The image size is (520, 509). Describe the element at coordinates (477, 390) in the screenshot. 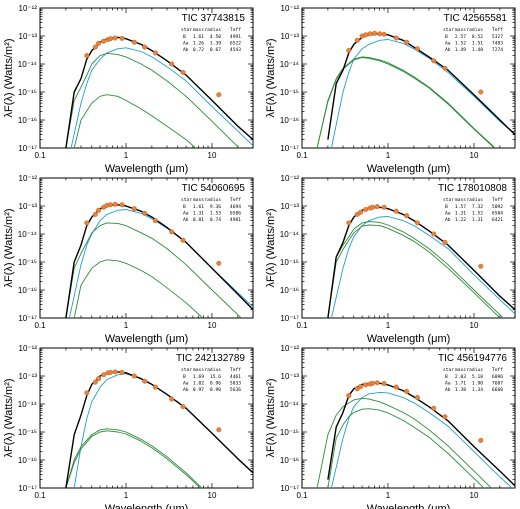

I see `table-cell: 1.34` at that location.